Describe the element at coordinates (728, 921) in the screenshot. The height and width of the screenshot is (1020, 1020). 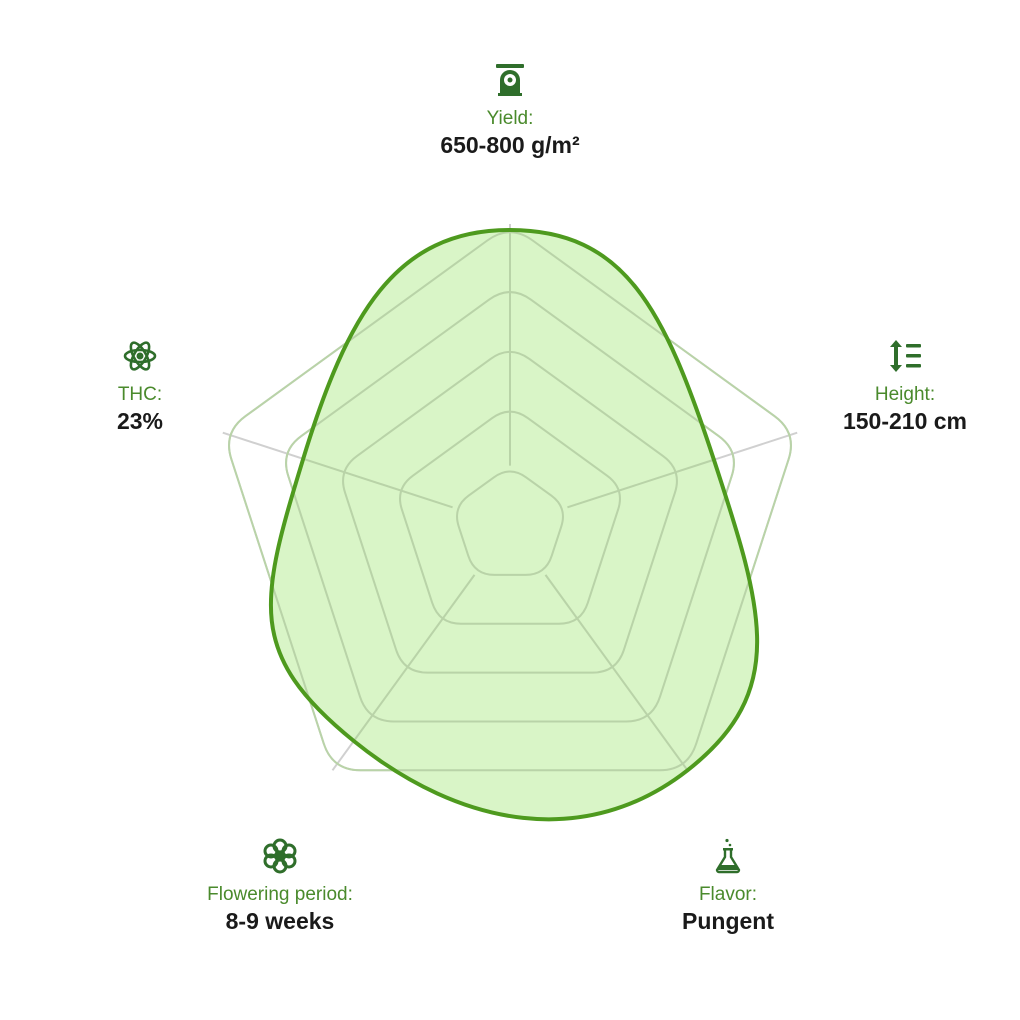
I see `flavor-value: Pungent` at that location.